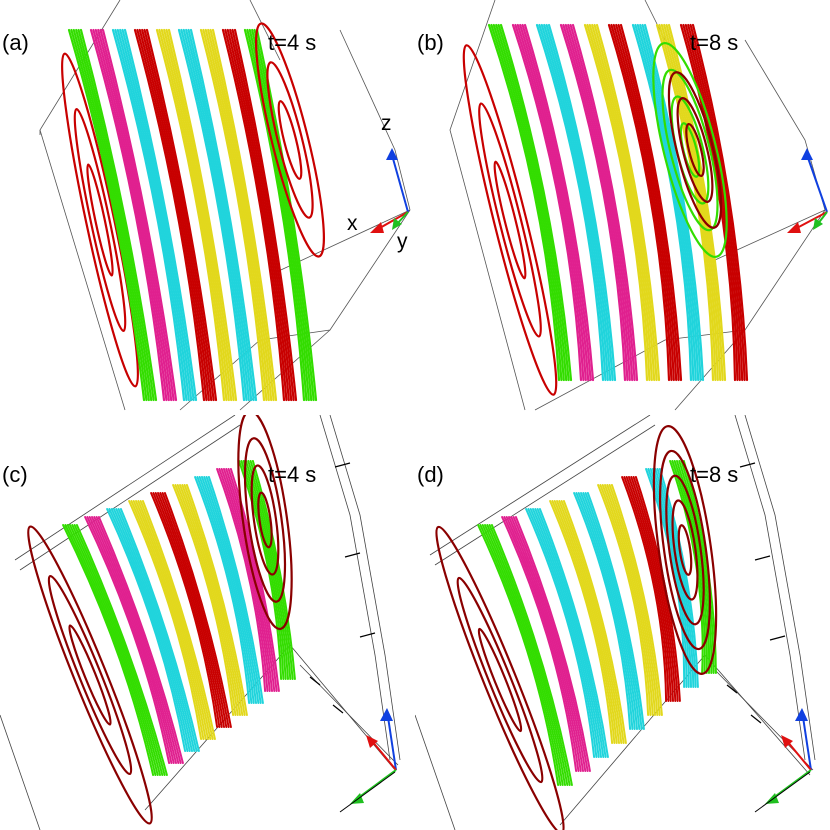 The width and height of the screenshot is (830, 830). What do you see at coordinates (15, 42) in the screenshot?
I see `panel-label-a: (a)` at bounding box center [15, 42].